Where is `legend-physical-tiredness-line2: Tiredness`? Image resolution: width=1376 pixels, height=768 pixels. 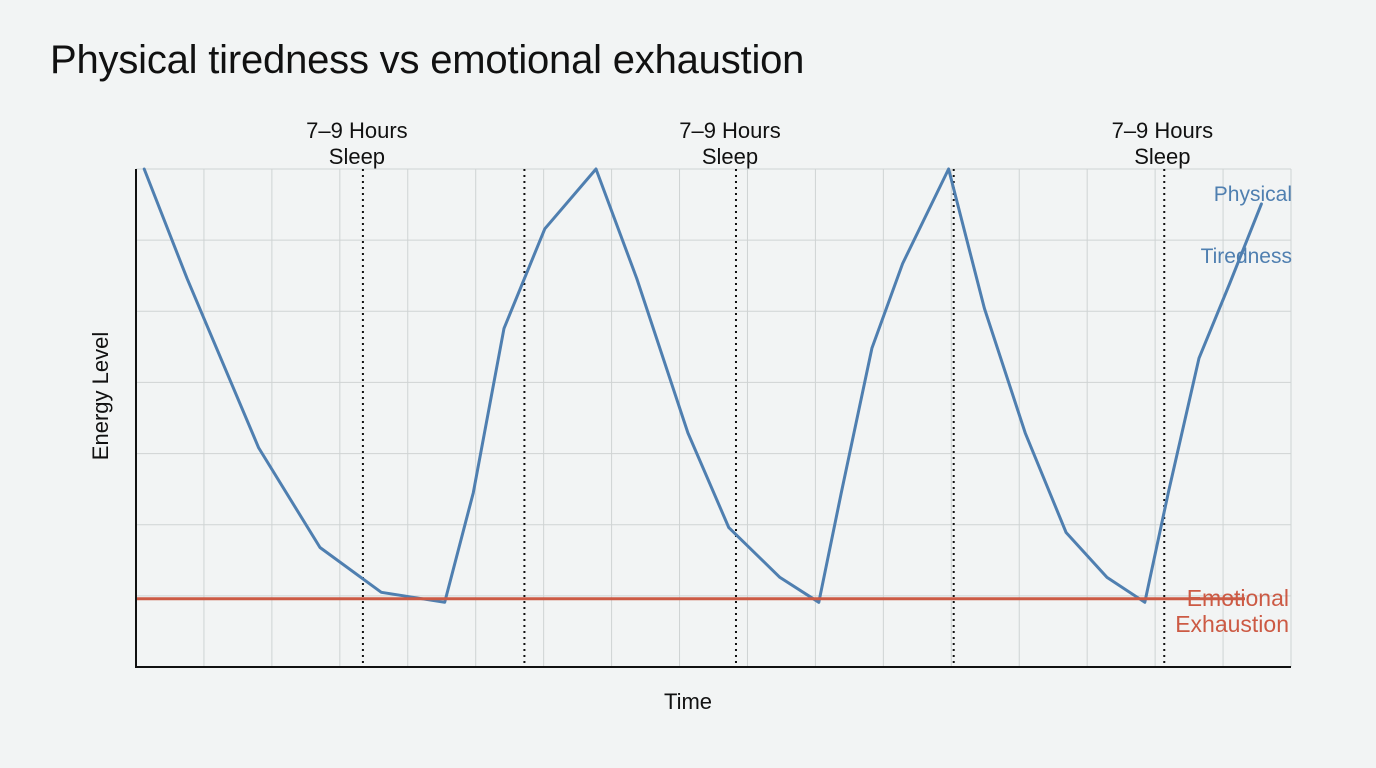 legend-physical-tiredness-line2: Tiredness is located at coordinates (1246, 256).